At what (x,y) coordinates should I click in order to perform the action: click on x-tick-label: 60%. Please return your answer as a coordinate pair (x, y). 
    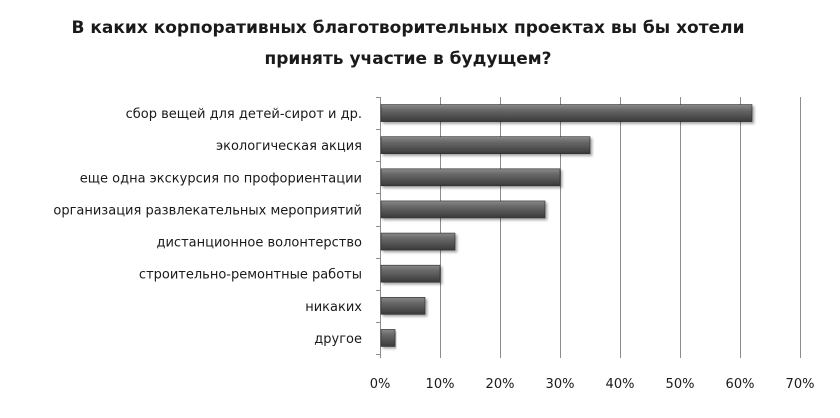
    Looking at the image, I should click on (740, 384).